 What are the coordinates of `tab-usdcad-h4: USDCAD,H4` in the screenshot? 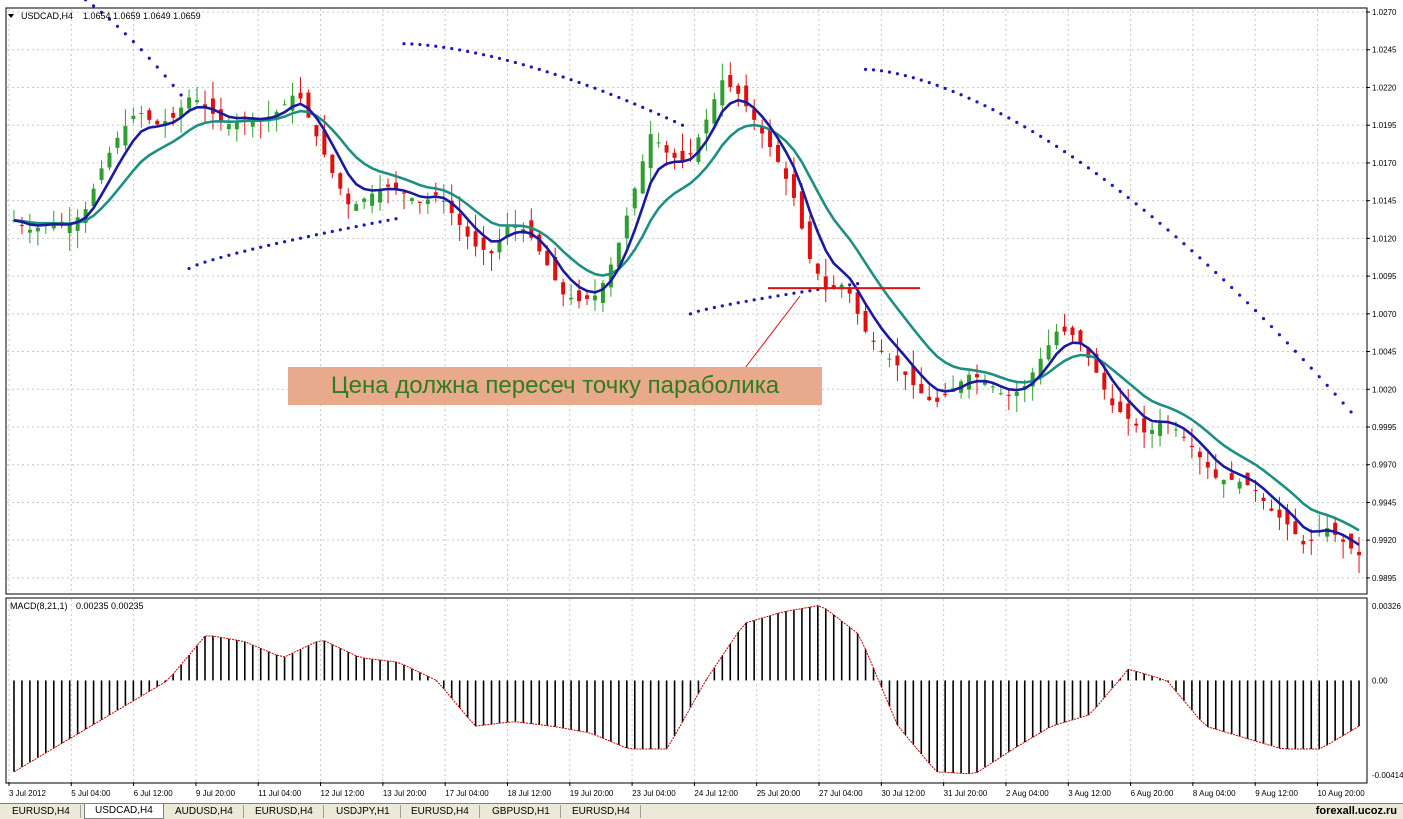 It's located at (124, 811).